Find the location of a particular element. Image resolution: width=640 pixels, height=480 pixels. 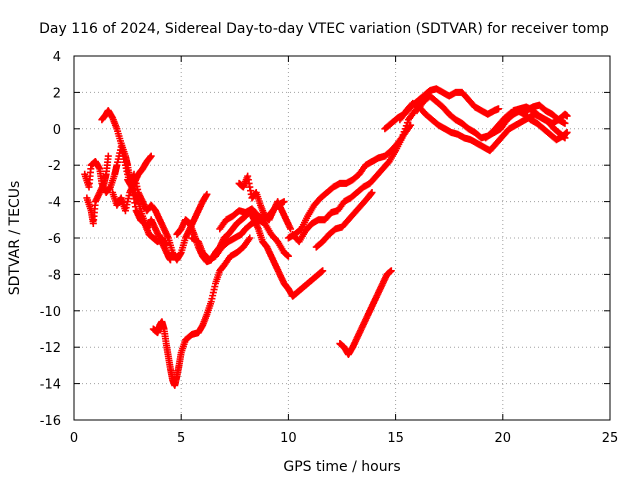

y-tick-label: -16 is located at coordinates (50, 421).